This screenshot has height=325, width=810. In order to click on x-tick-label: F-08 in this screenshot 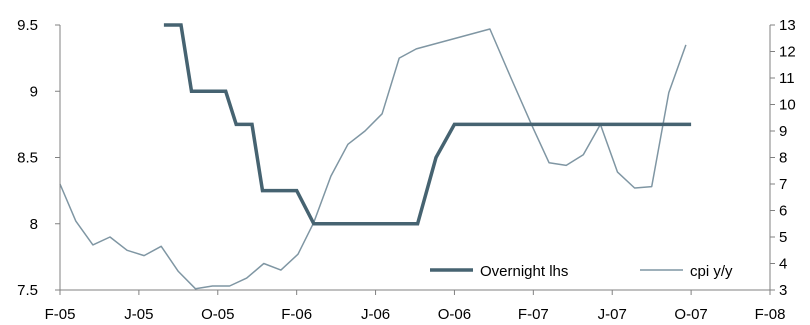, I will do `click(770, 314)`.